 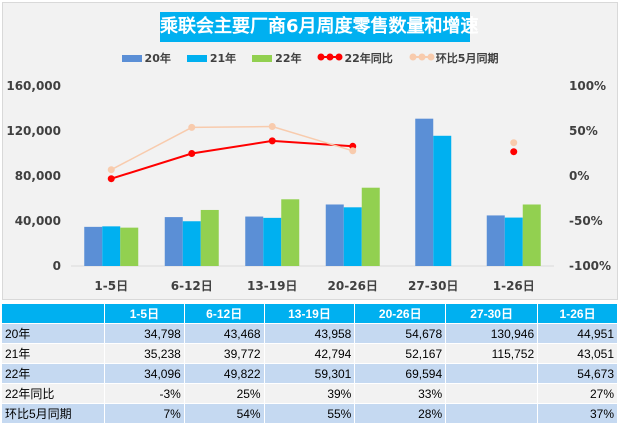 I want to click on table-cell: 37%, so click(x=577, y=413).